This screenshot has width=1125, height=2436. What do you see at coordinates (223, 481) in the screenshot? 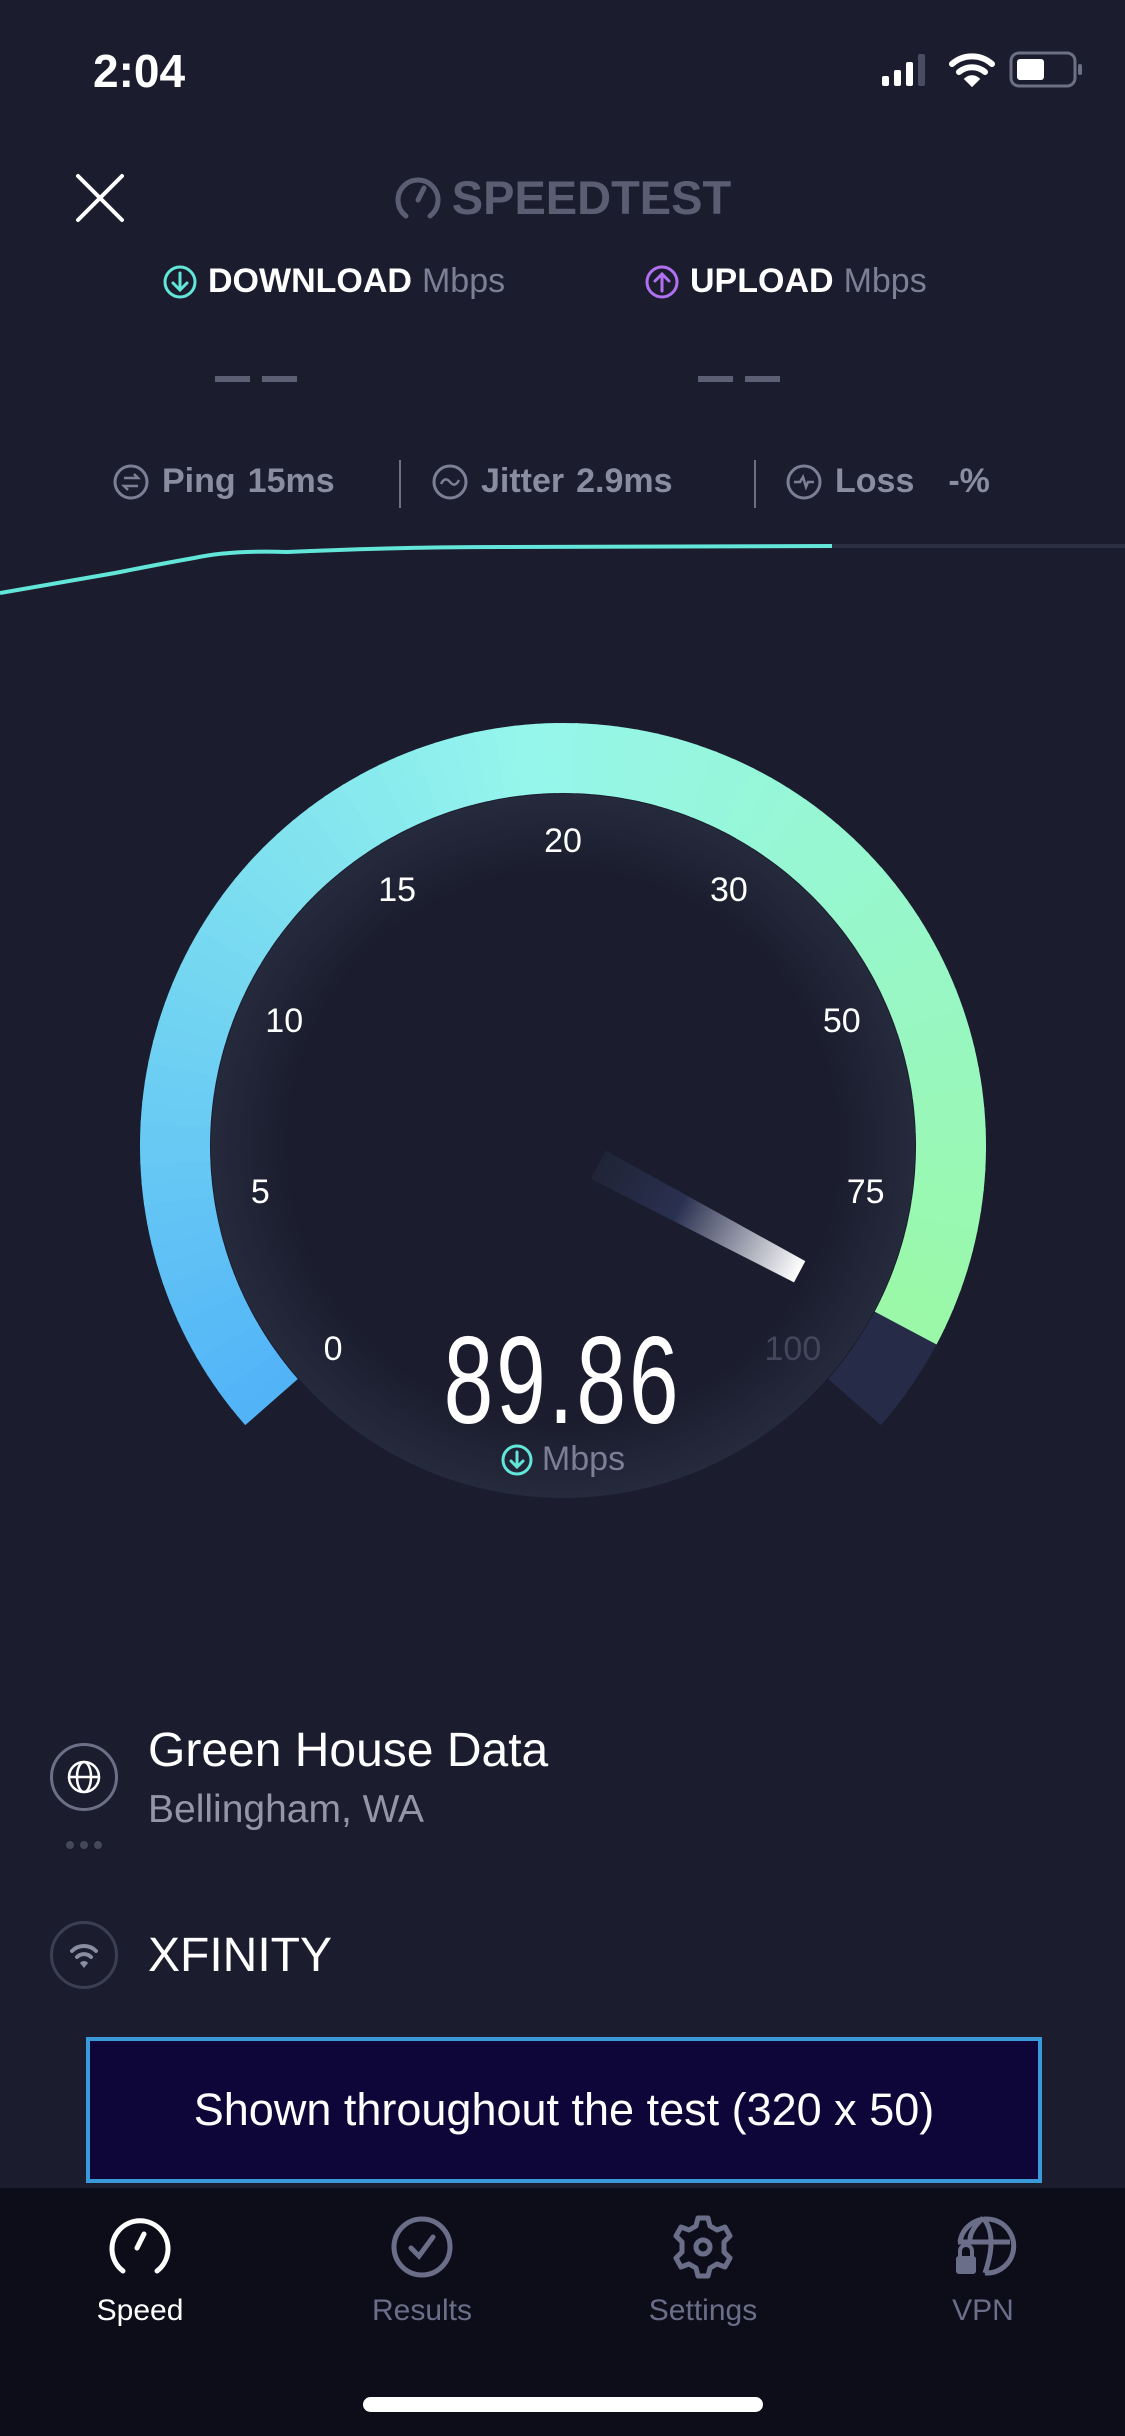
I see `ping-metric: Ping 15ms` at bounding box center [223, 481].